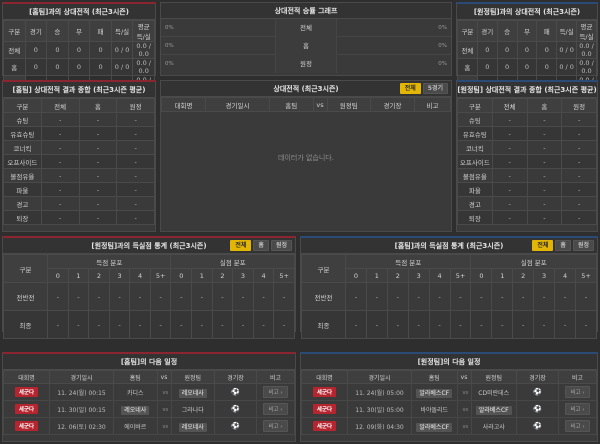 Image resolution: width=600 pixels, height=444 pixels. I want to click on match-datetime: 11. 24(월) 05:00, so click(379, 392).